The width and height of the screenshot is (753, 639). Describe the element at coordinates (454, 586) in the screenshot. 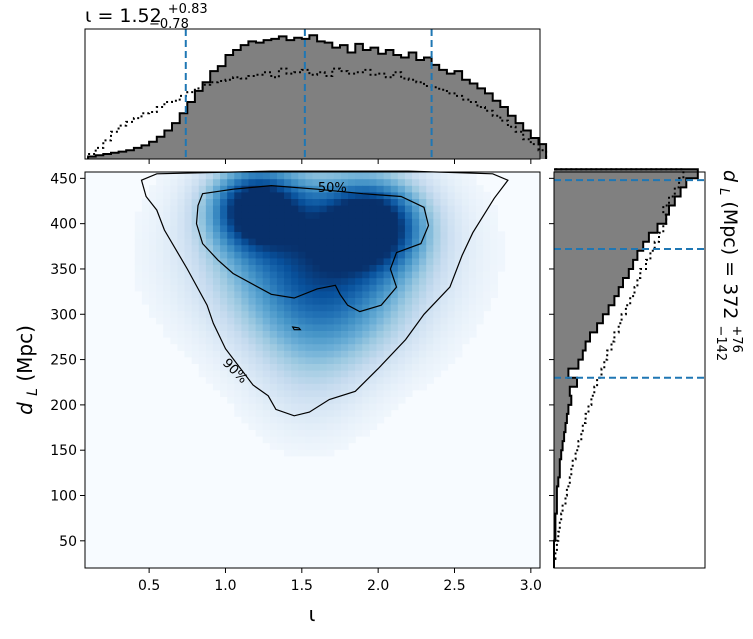

I see `x-tick-label: 2.5` at that location.